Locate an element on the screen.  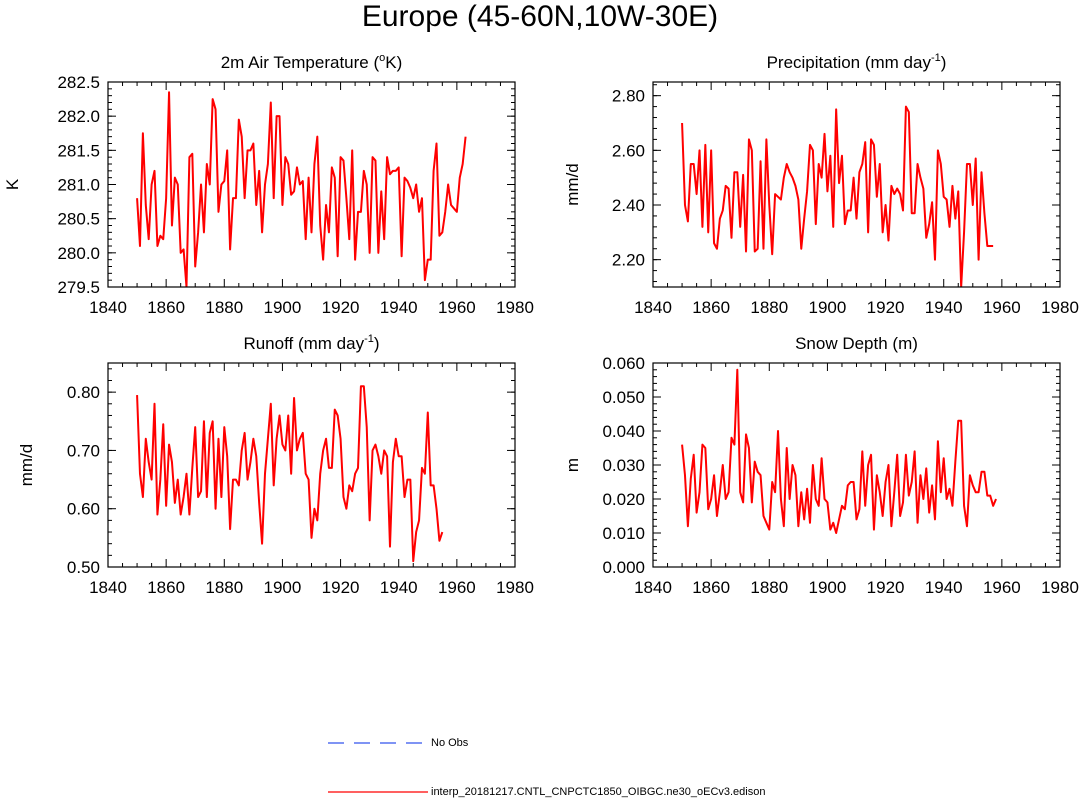
y-tick-label: 2.60 is located at coordinates (628, 150).